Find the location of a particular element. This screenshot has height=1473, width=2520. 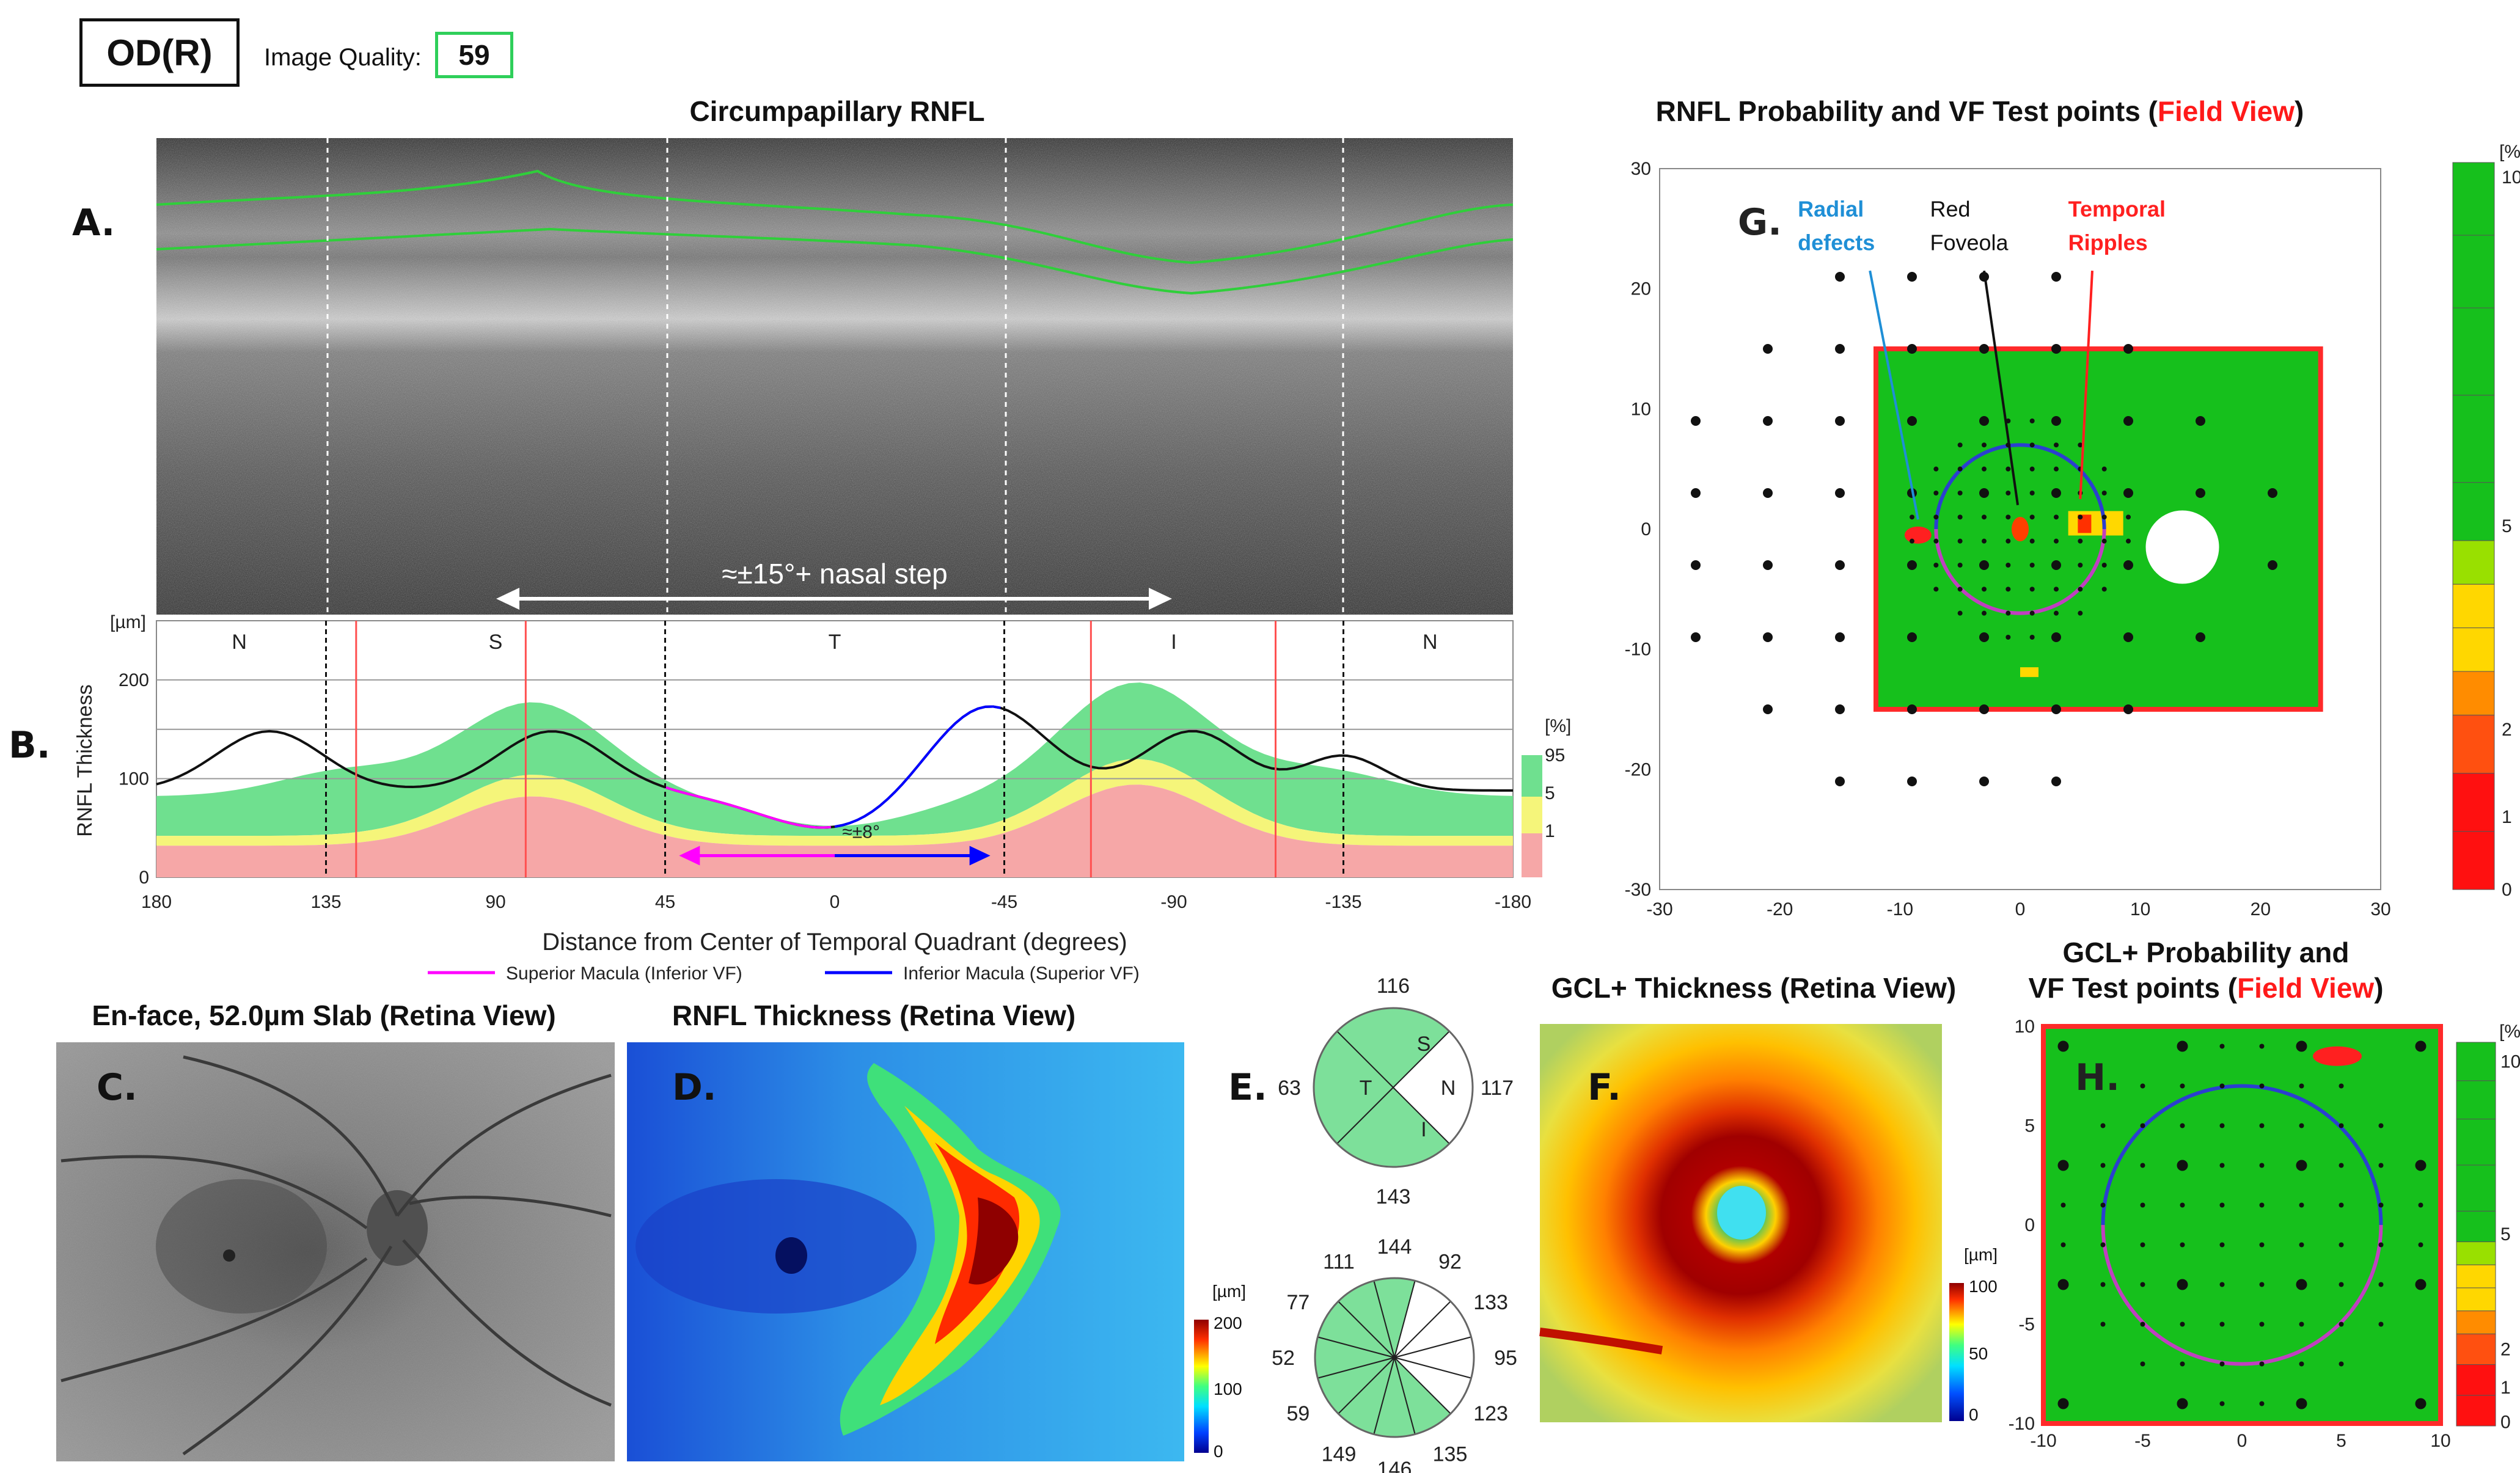

e-clock-value-8: 59 is located at coordinates (1298, 1413).